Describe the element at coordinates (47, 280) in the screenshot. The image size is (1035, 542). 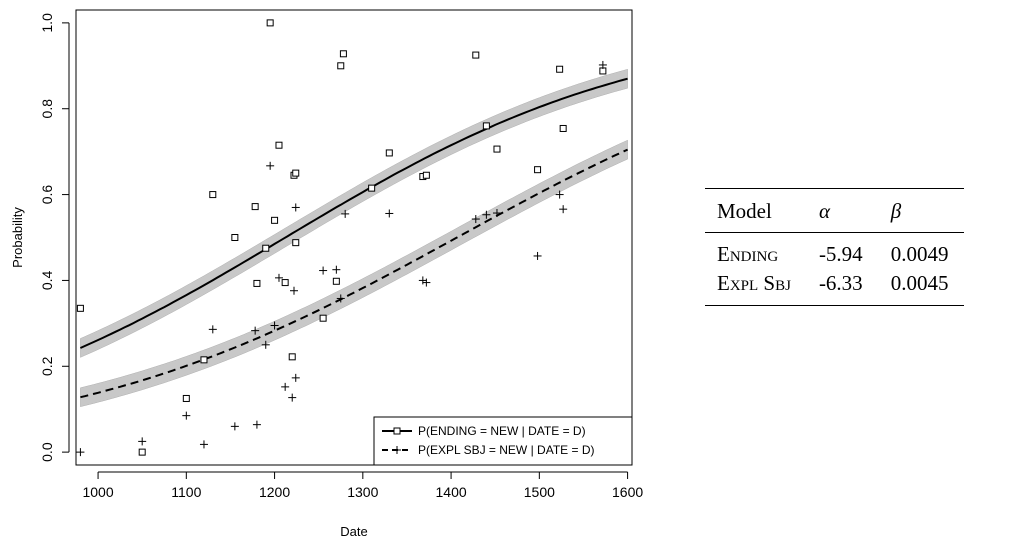
I see `y-tick-label: 0.4` at that location.